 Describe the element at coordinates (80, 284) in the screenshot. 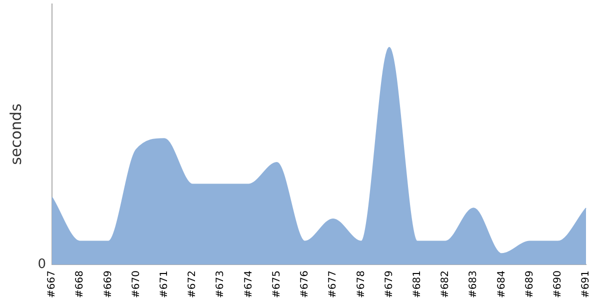

I see `x-tick-label: #668` at that location.